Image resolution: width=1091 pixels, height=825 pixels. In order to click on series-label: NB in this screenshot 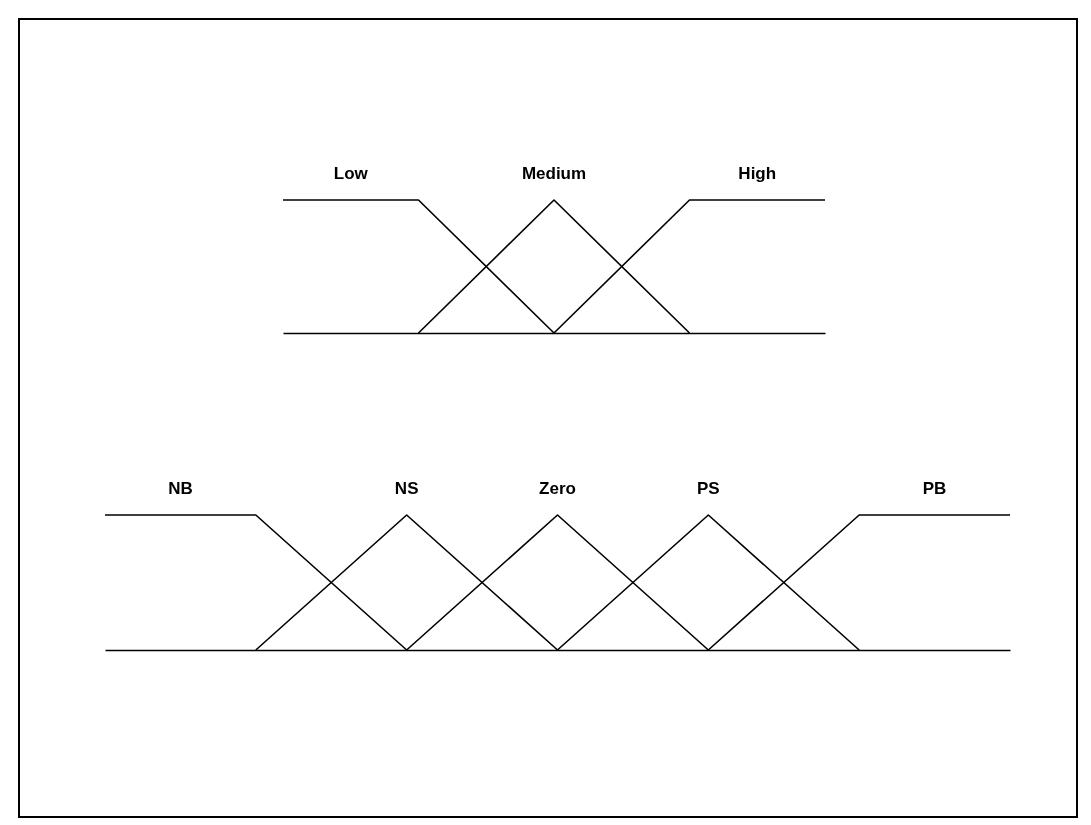, I will do `click(180, 488)`.